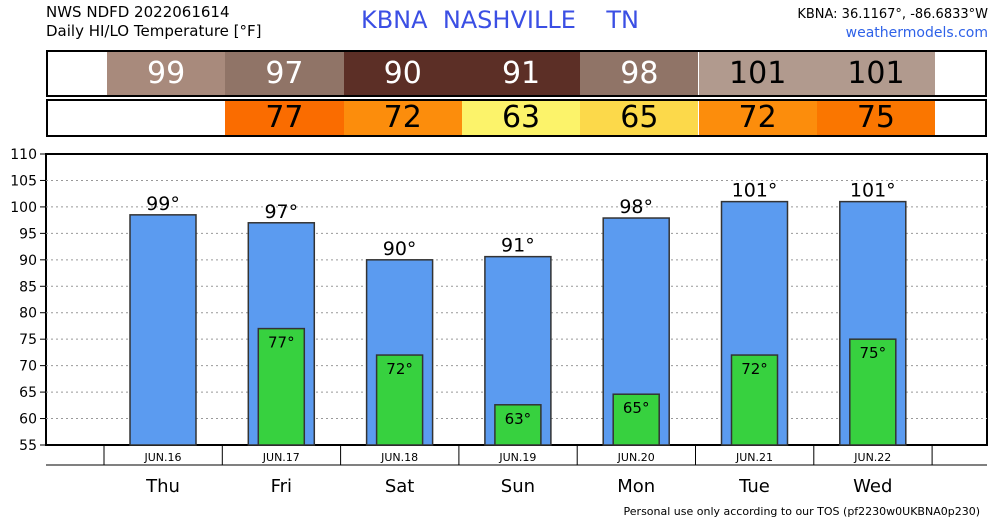  I want to click on low-label: 65°, so click(636, 408).